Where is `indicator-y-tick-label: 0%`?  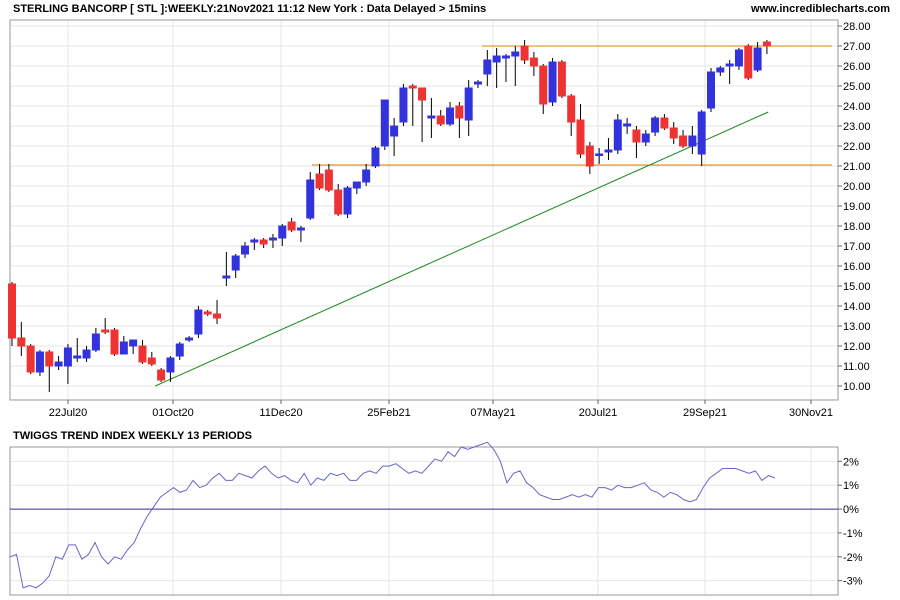
indicator-y-tick-label: 0% is located at coordinates (851, 510).